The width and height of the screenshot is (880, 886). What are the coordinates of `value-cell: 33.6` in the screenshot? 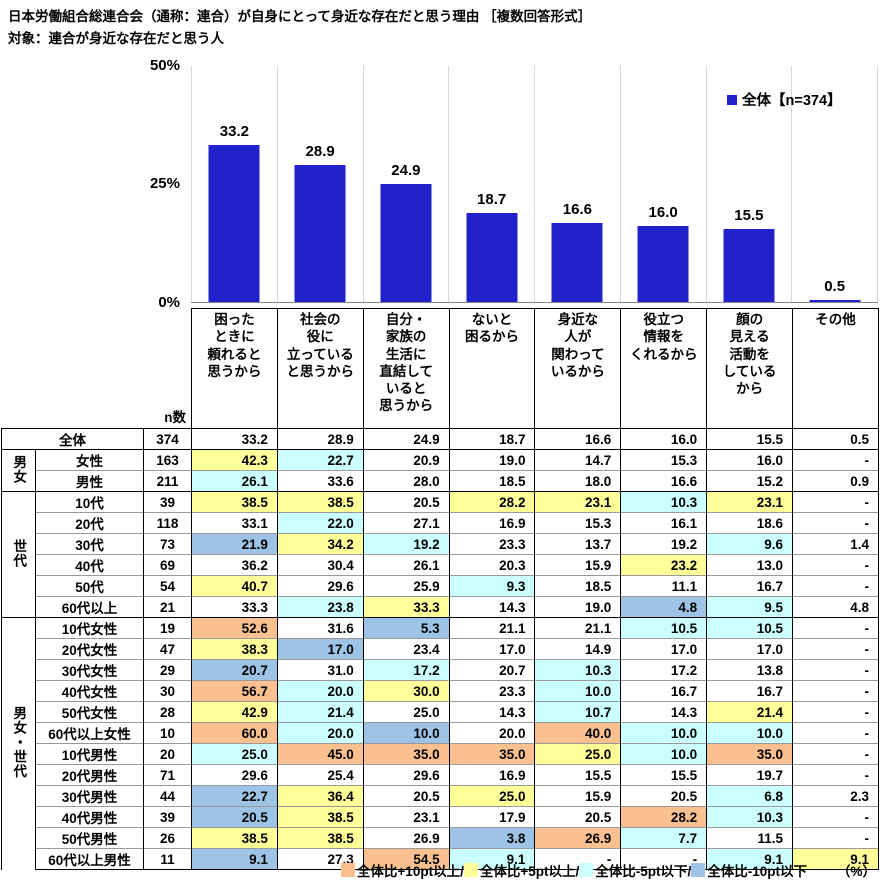 It's located at (320, 481).